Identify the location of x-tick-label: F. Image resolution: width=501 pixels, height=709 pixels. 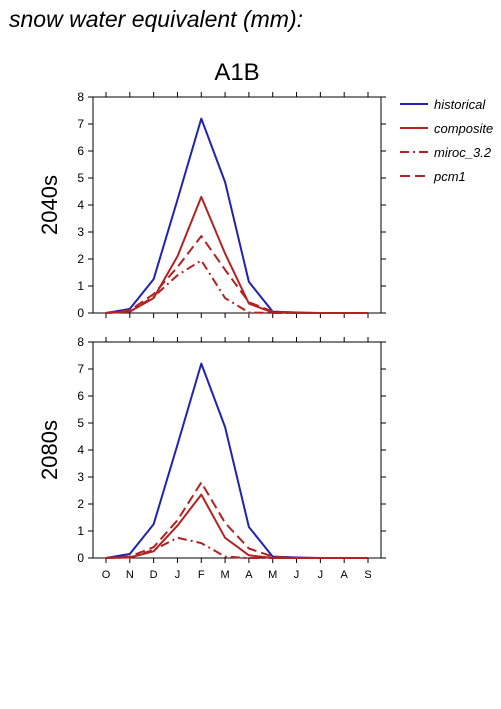
(201, 575).